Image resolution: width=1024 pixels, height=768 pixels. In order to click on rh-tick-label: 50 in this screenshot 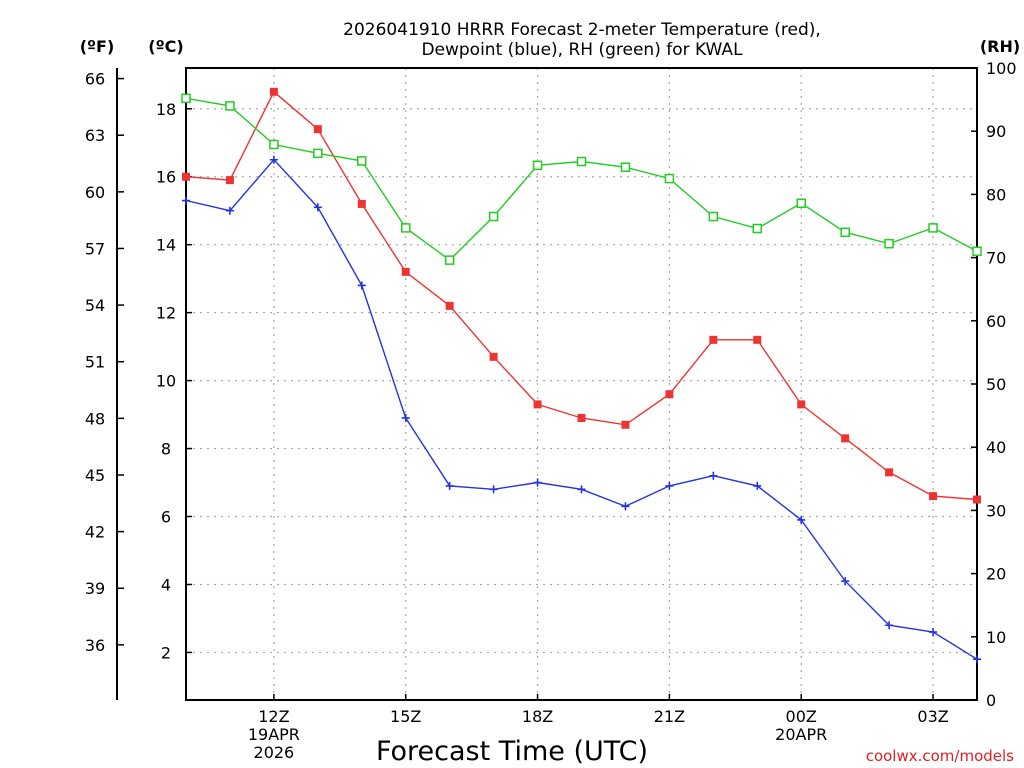, I will do `click(996, 384)`.